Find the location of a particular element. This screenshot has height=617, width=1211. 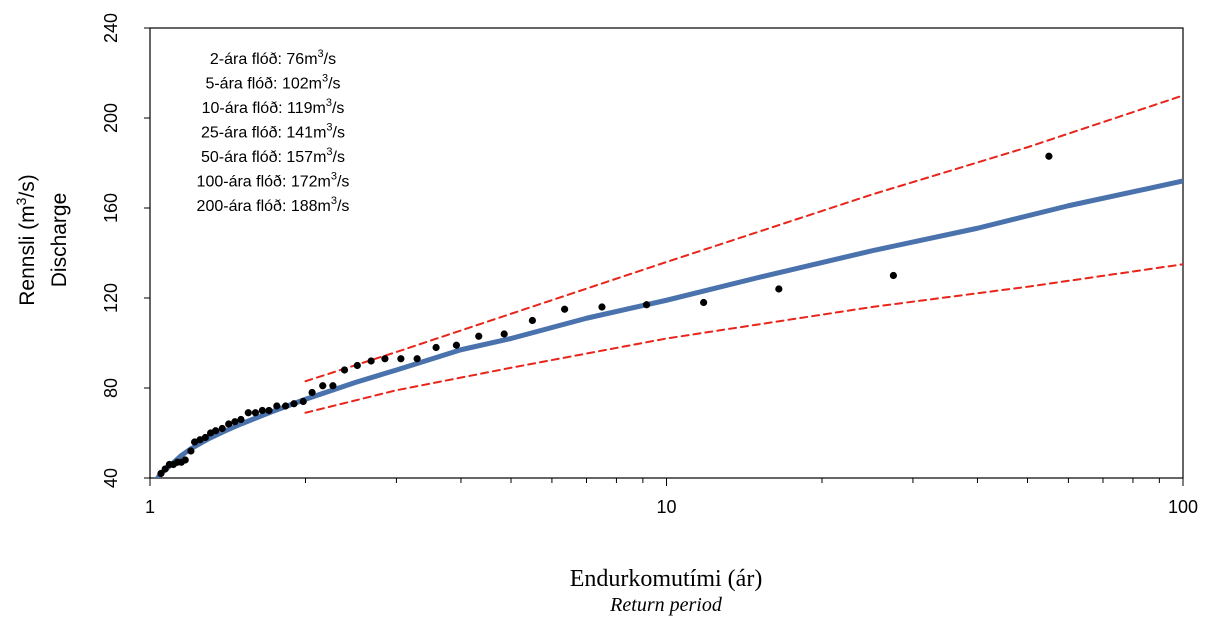

y-tick-label: 120 is located at coordinates (111, 298).